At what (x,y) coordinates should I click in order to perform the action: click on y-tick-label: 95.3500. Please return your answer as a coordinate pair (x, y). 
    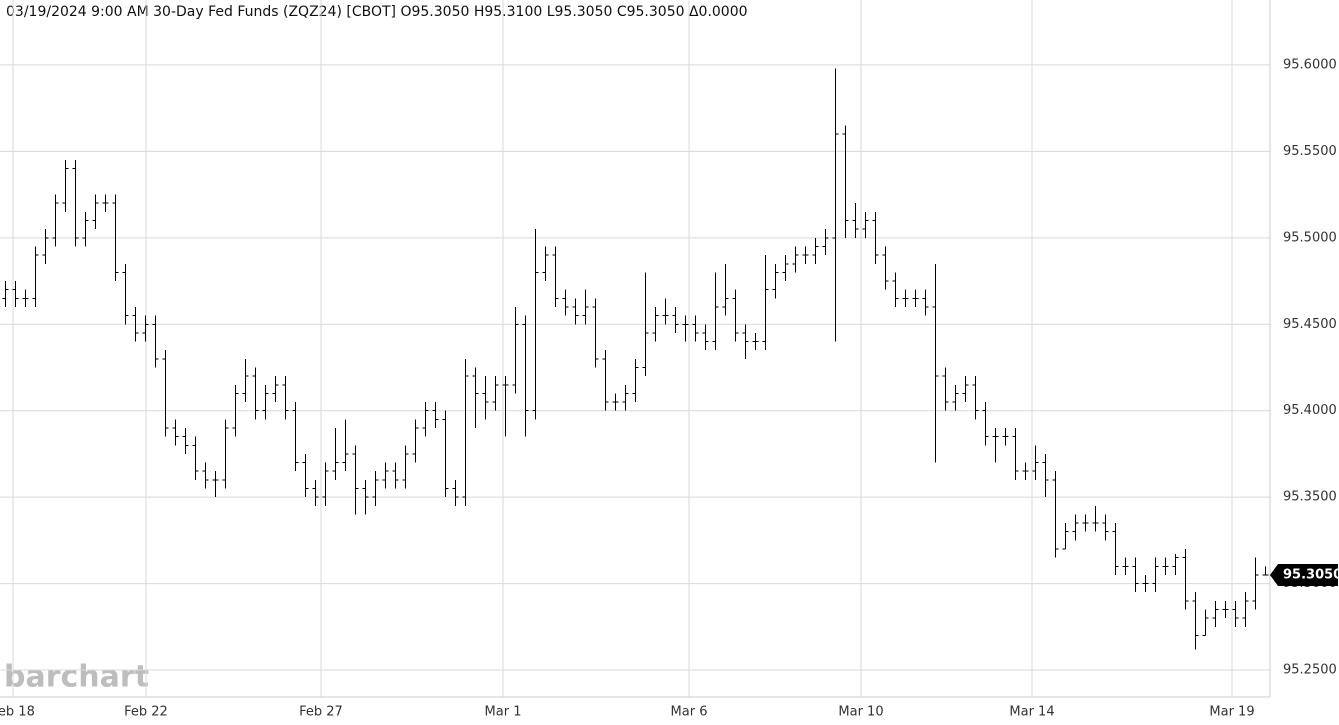
    Looking at the image, I should click on (1310, 497).